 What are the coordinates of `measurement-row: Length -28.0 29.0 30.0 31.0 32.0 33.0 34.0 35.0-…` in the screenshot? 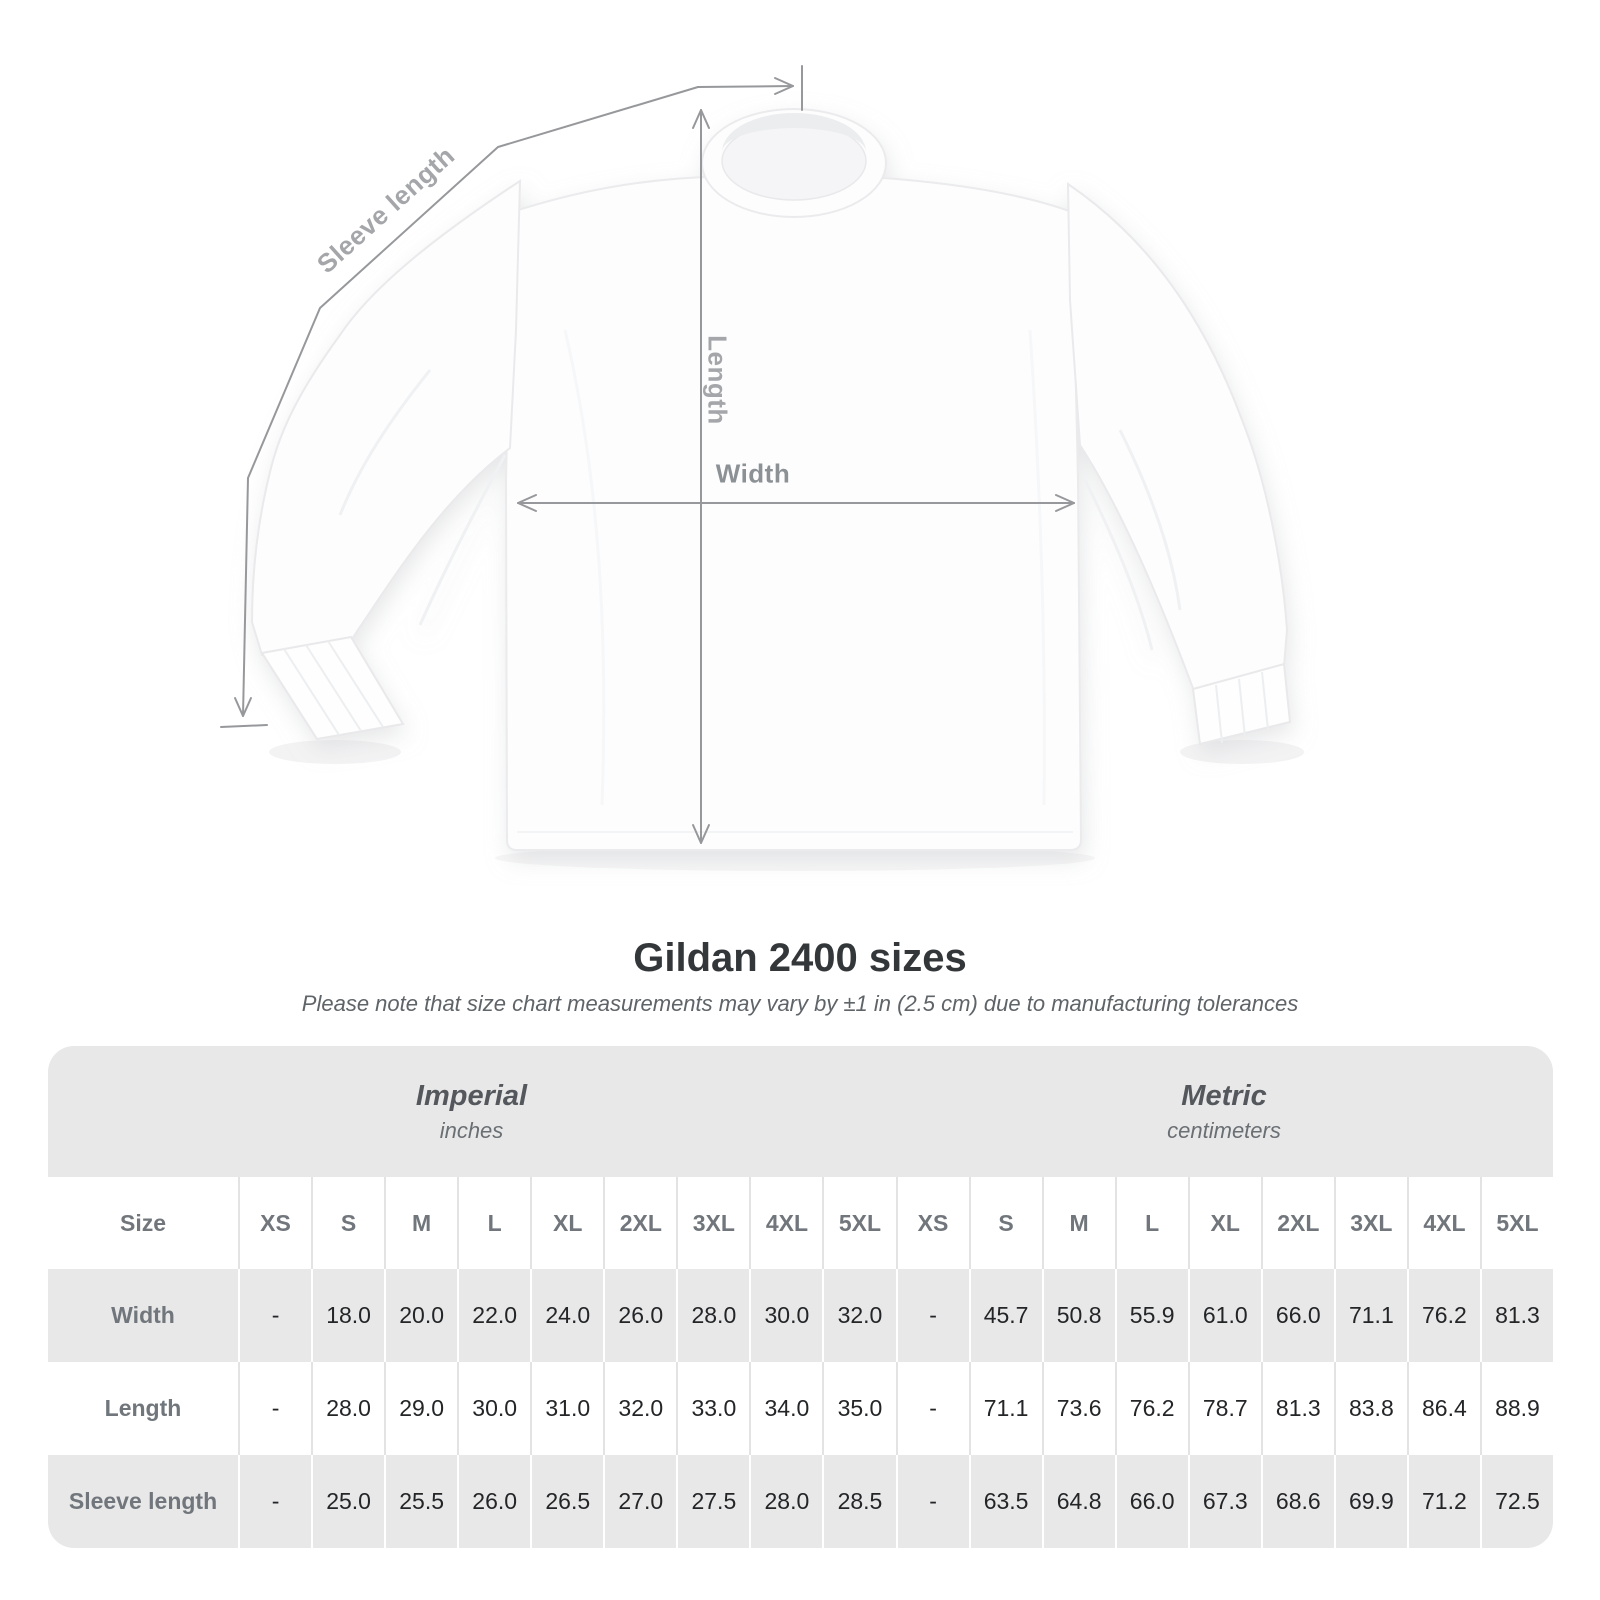 It's located at (800, 1408).